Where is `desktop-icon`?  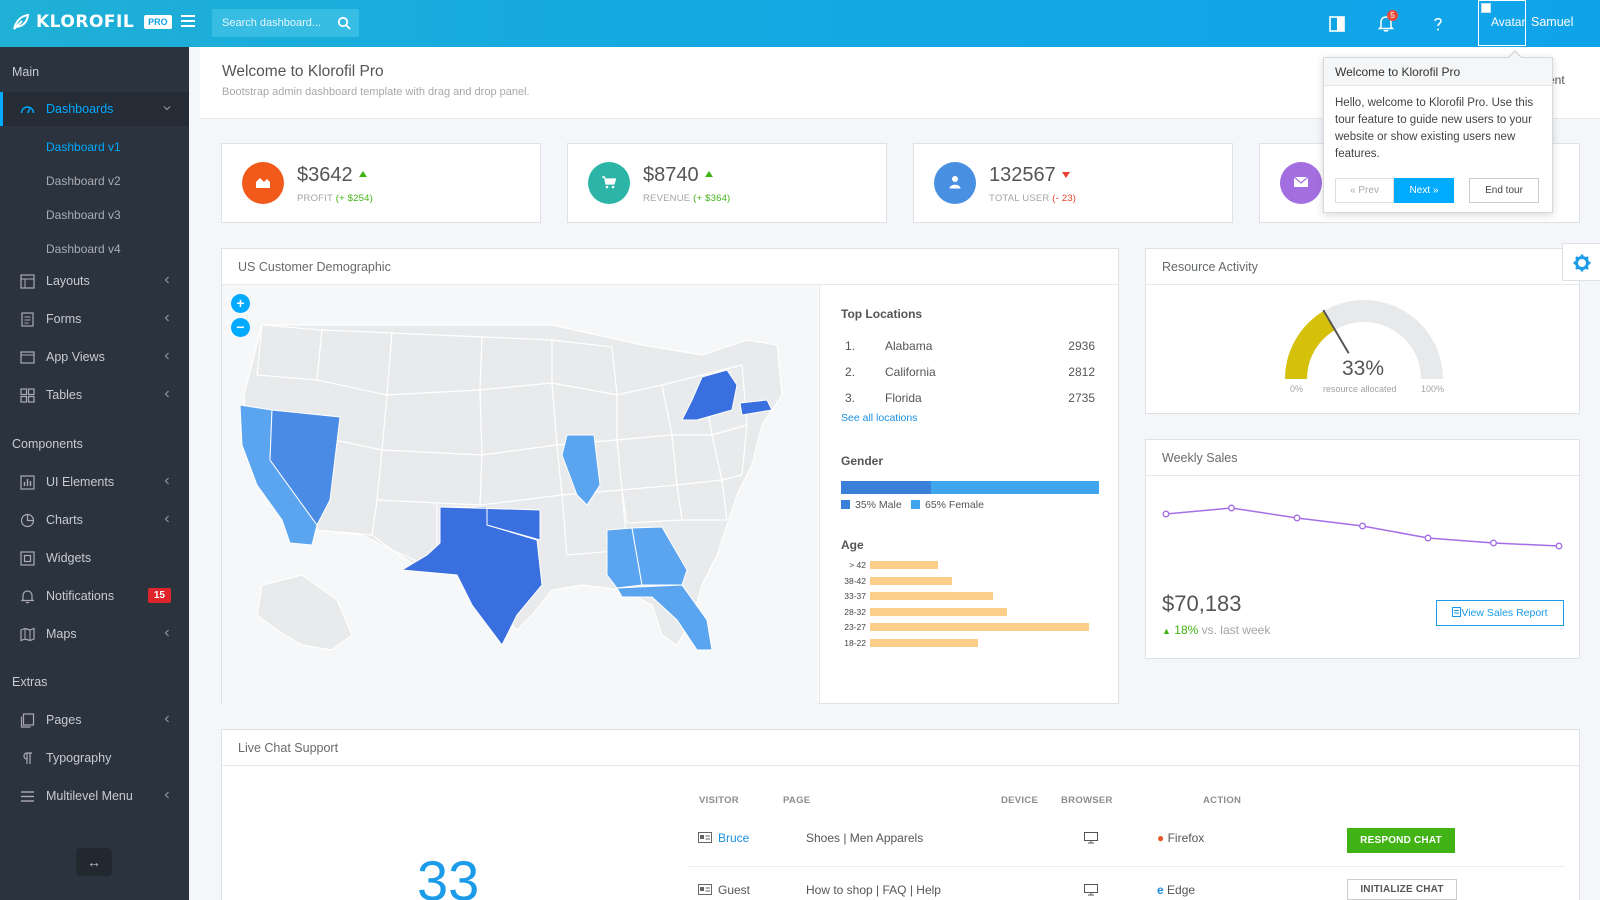
desktop-icon is located at coordinates (1091, 890).